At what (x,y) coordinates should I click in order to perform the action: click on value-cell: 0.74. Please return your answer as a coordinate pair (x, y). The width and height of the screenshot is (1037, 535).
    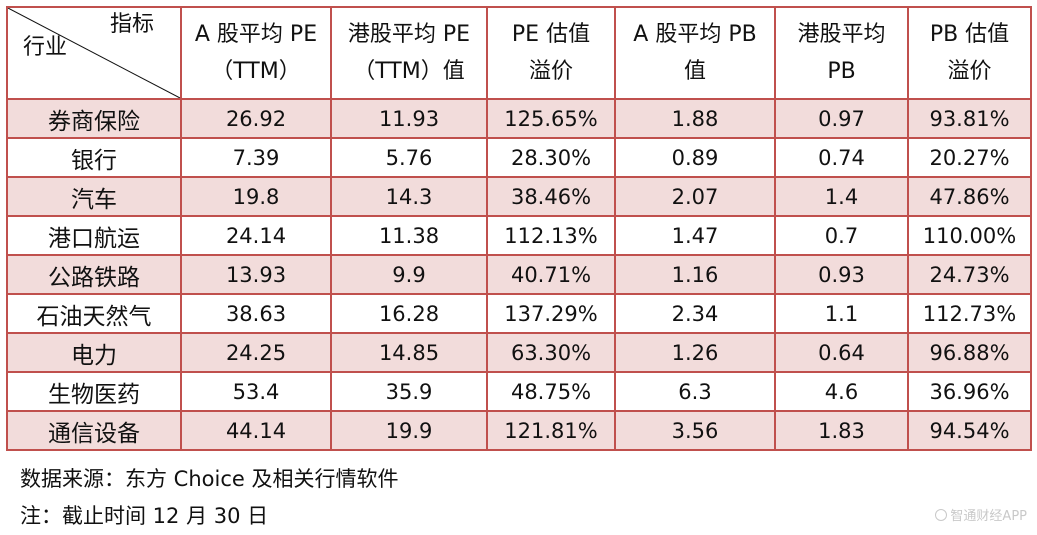
    Looking at the image, I should click on (841, 157).